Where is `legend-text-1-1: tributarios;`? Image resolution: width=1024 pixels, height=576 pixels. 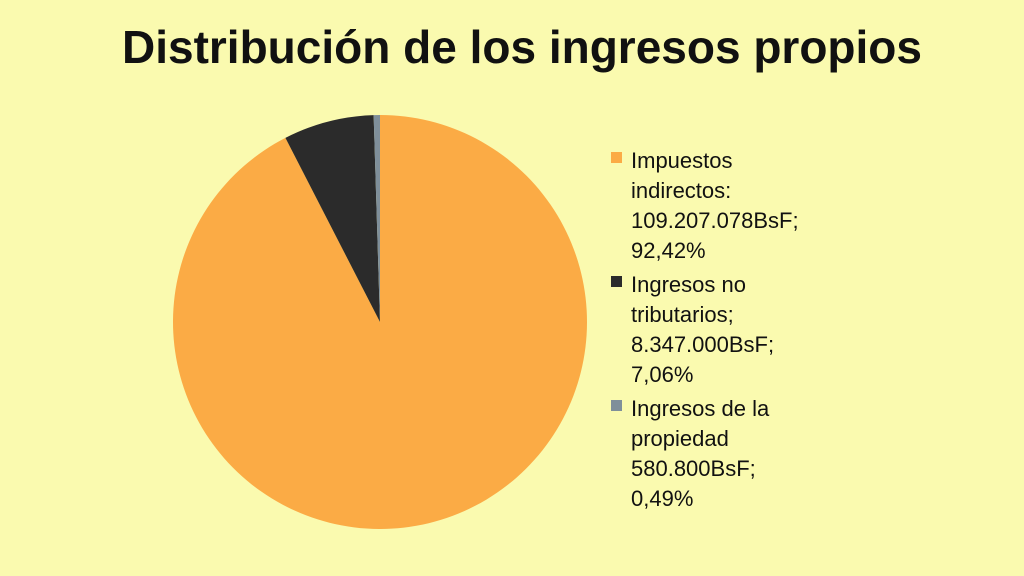
legend-text-1-1: tributarios; is located at coordinates (682, 314).